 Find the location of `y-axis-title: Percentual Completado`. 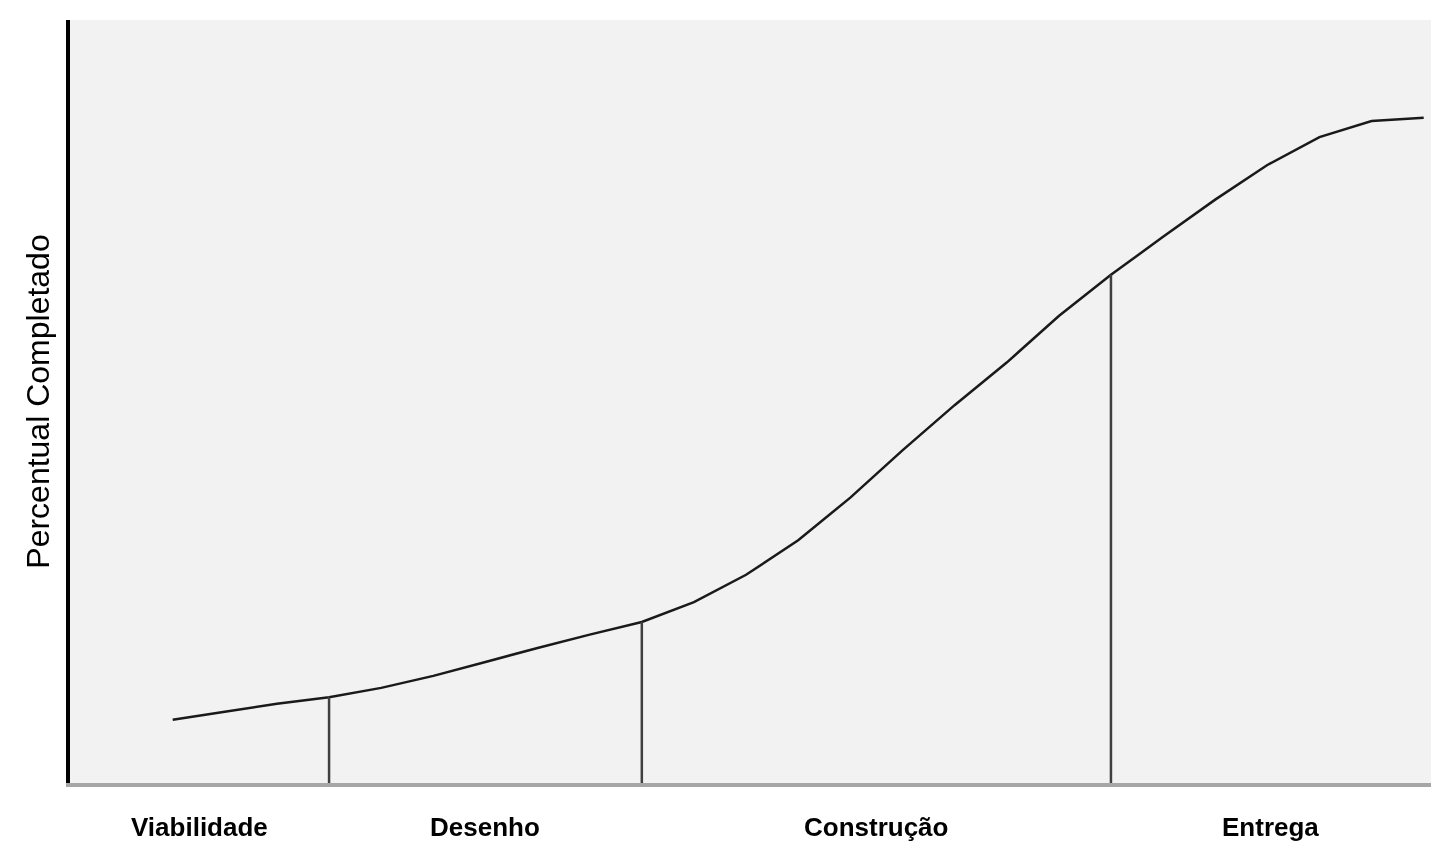

y-axis-title: Percentual Completado is located at coordinates (37, 401).